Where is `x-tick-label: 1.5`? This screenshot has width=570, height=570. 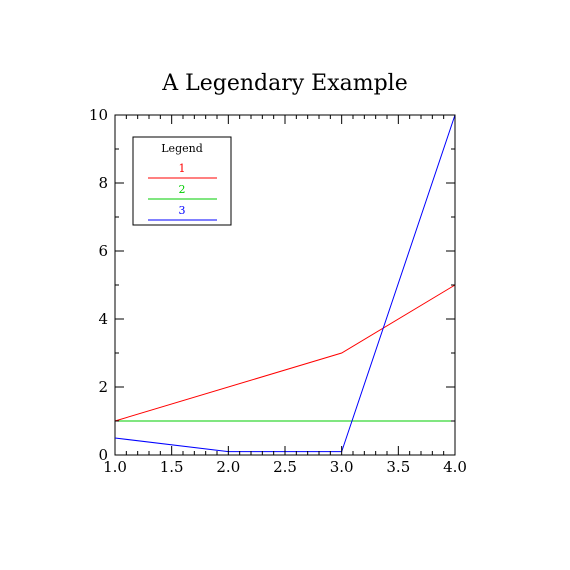
x-tick-label: 1.5 is located at coordinates (172, 467).